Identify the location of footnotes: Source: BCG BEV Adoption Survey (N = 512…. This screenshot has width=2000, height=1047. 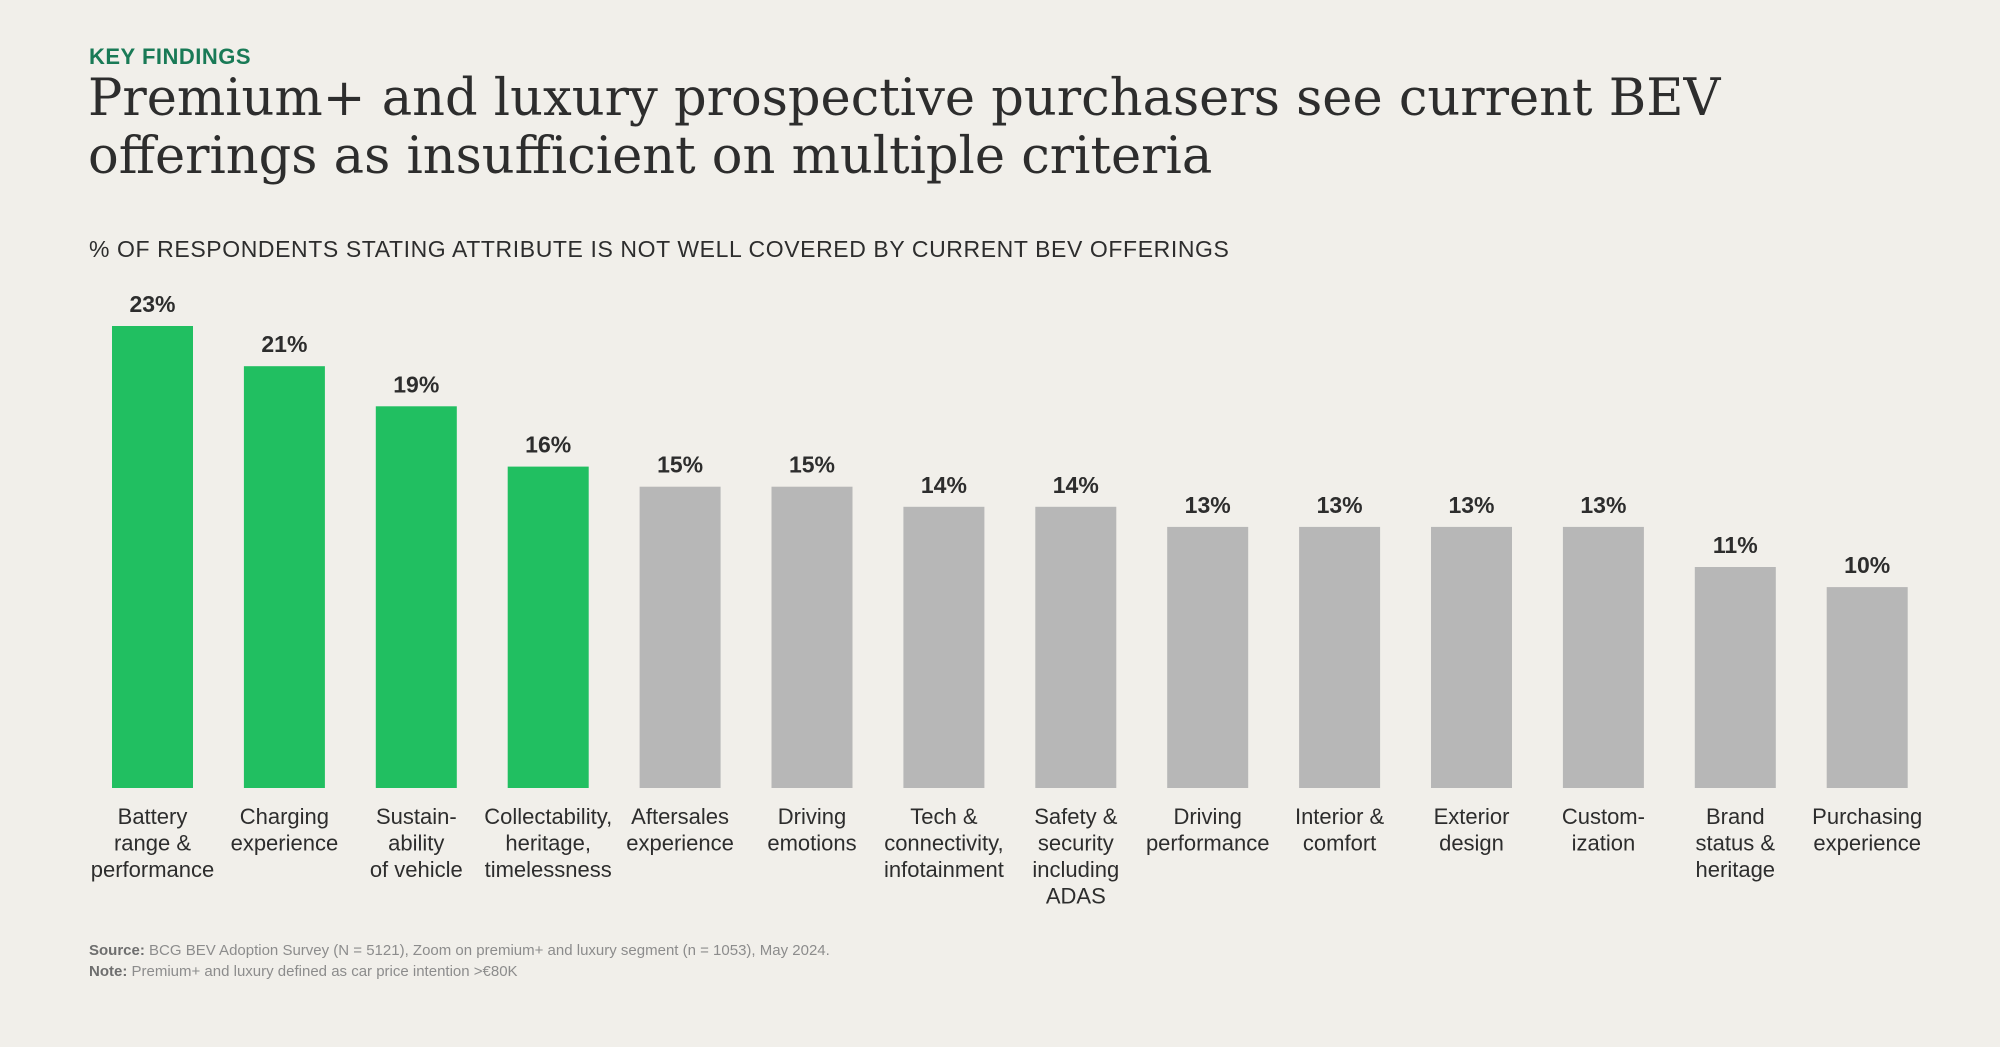
(459, 961).